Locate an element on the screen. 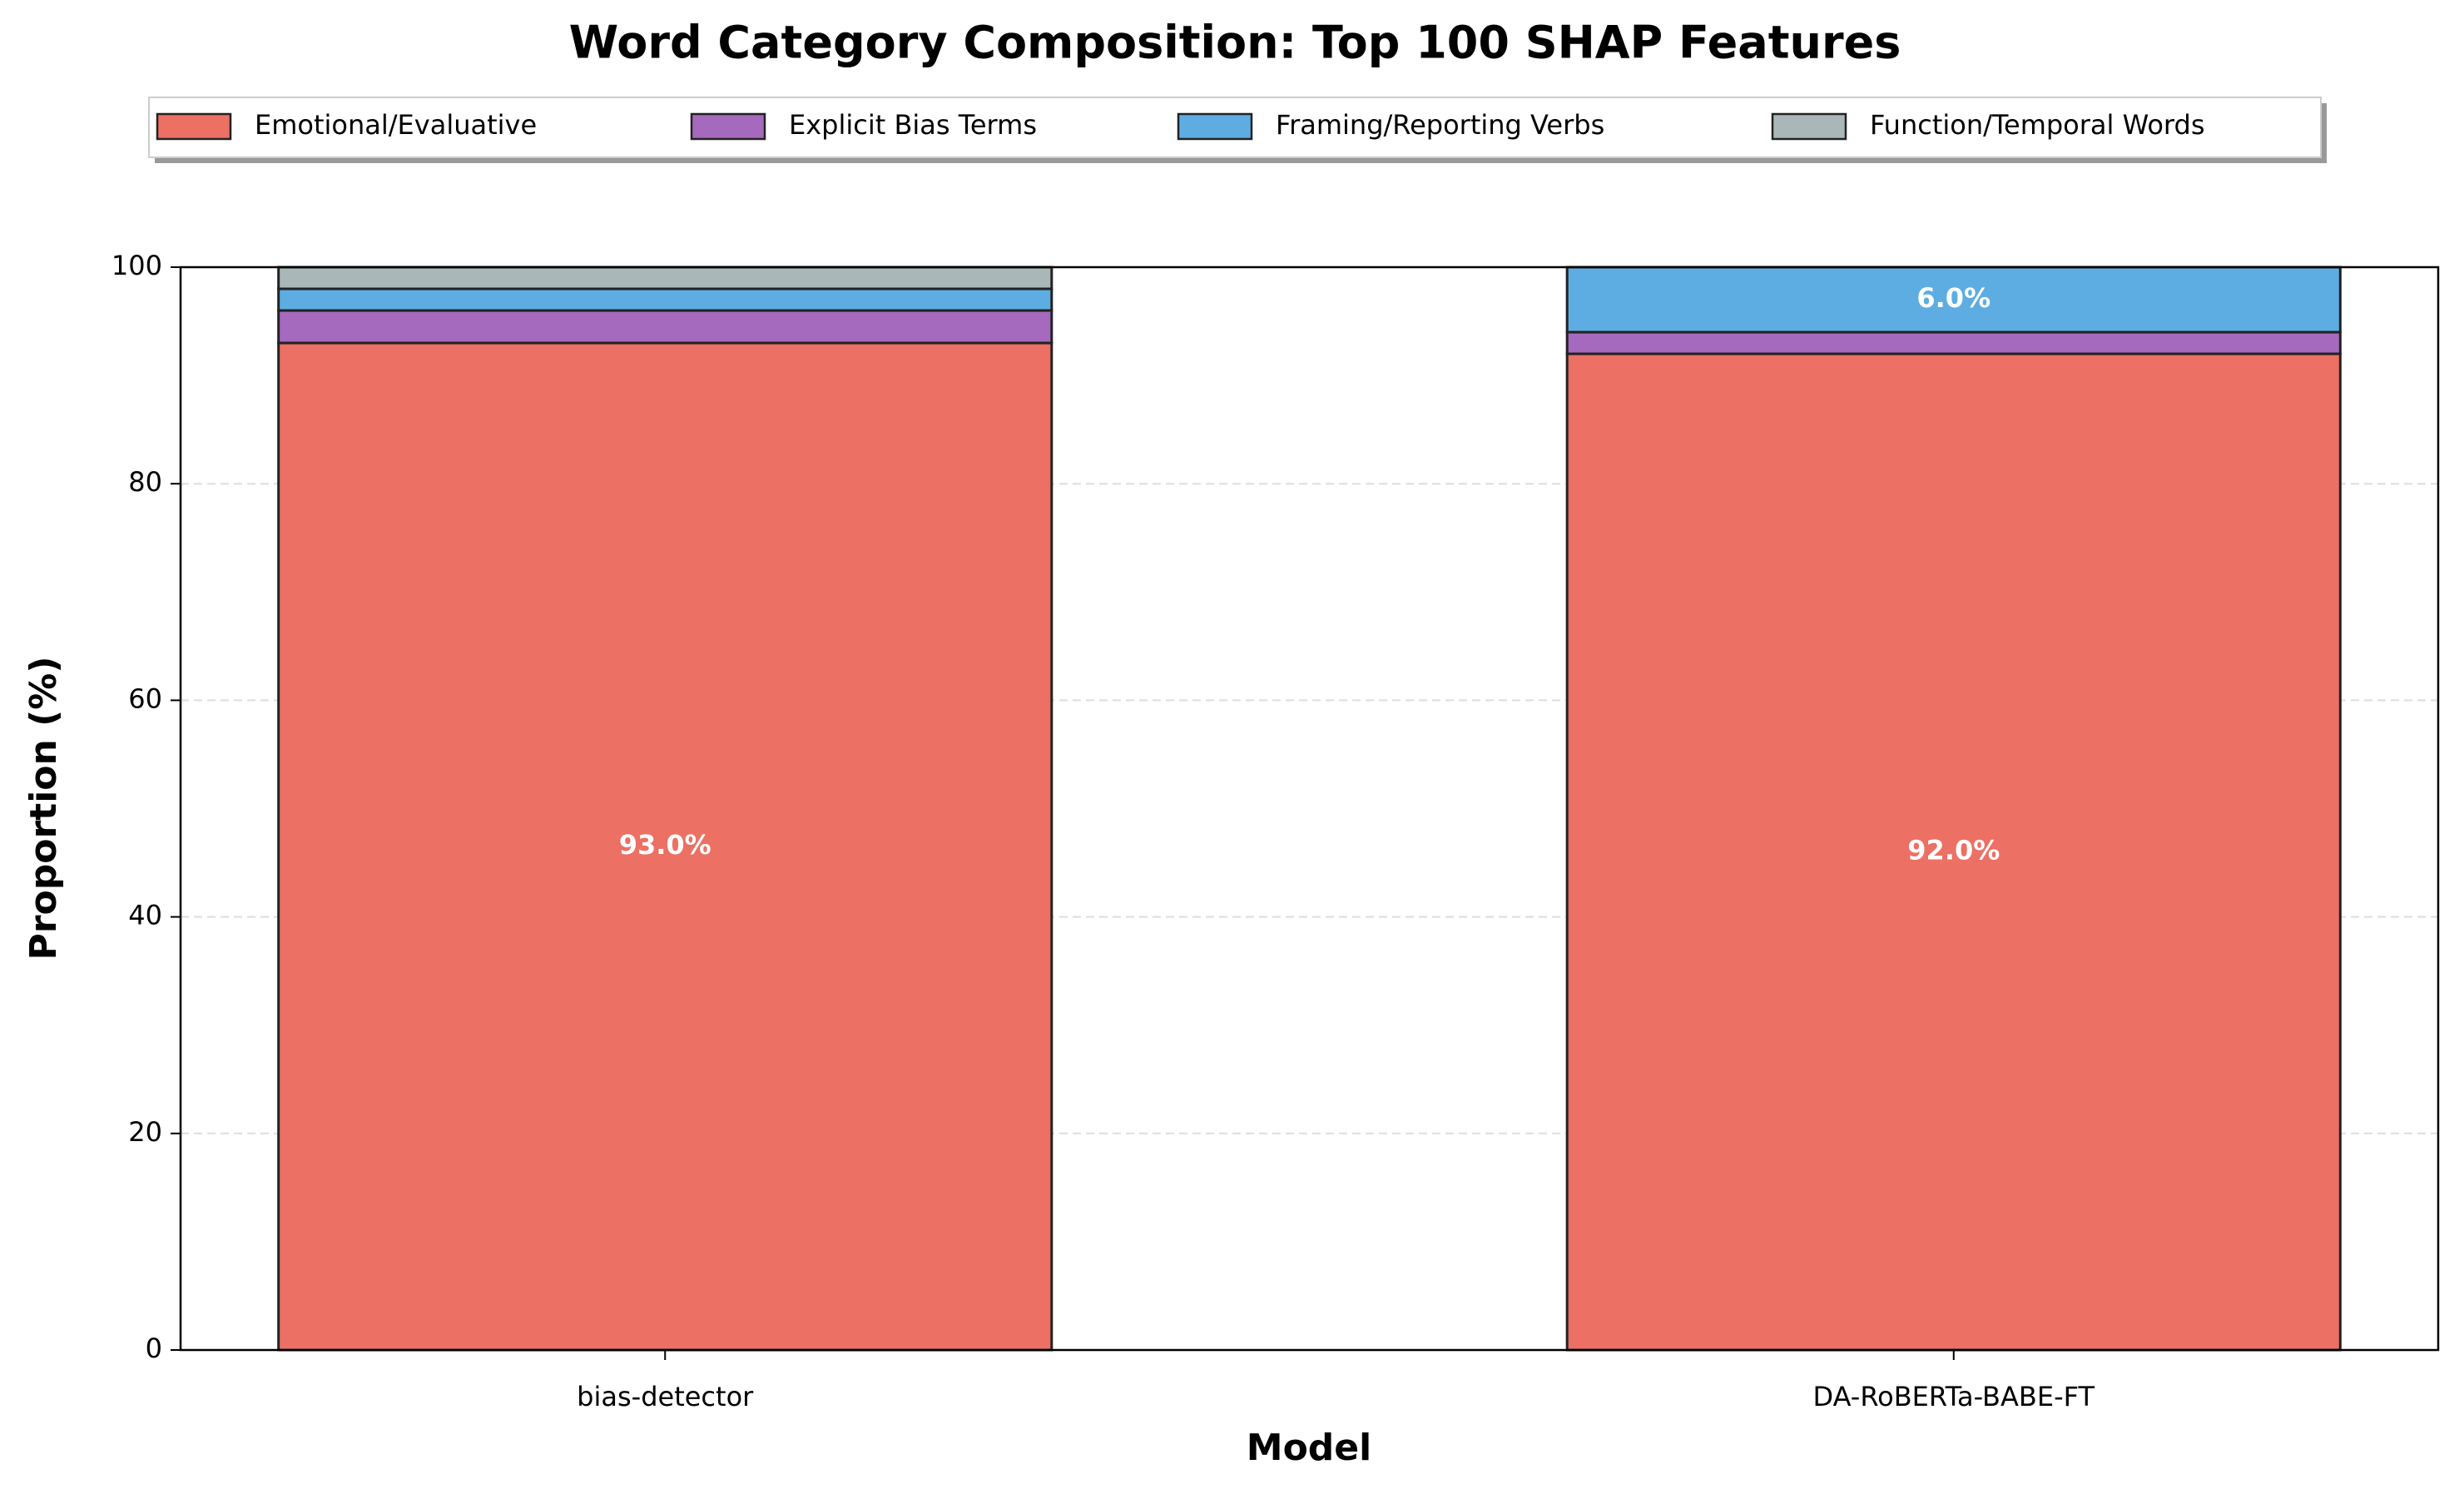 Image resolution: width=2464 pixels, height=1499 pixels. value-label: 92.0% is located at coordinates (1953, 851).